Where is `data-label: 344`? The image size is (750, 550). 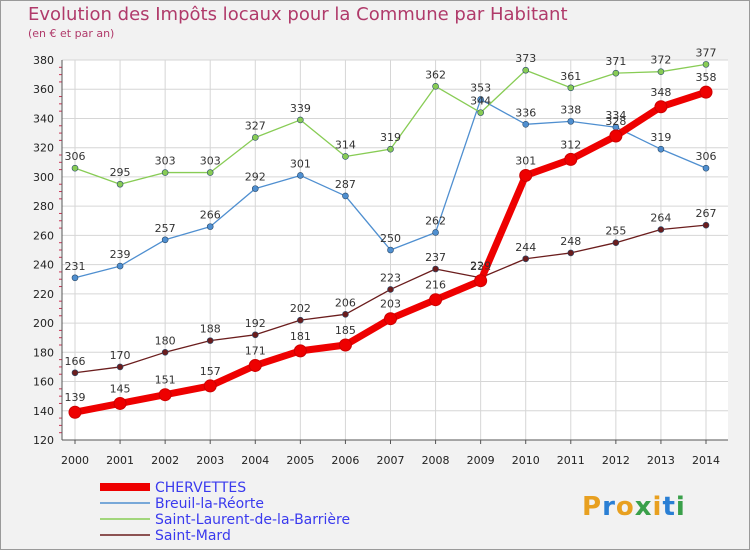 data-label: 344 is located at coordinates (480, 101).